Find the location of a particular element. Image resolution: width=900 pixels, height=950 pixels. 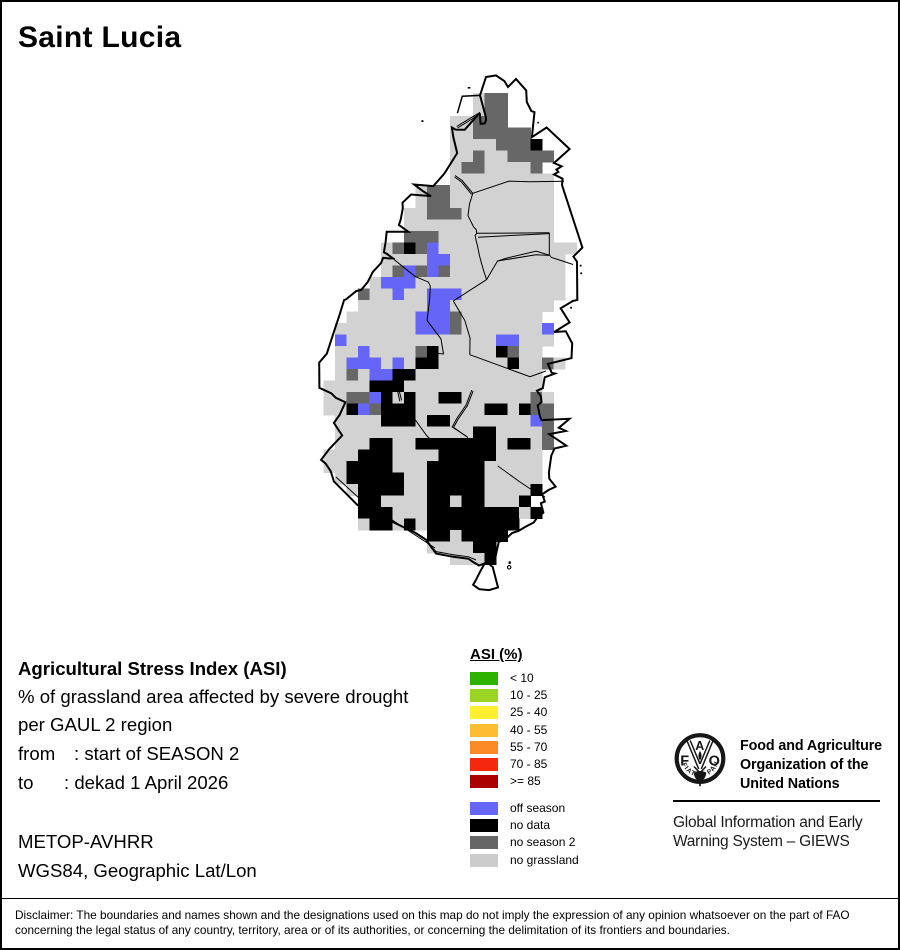

svg-text: F is located at coordinates (684, 762).